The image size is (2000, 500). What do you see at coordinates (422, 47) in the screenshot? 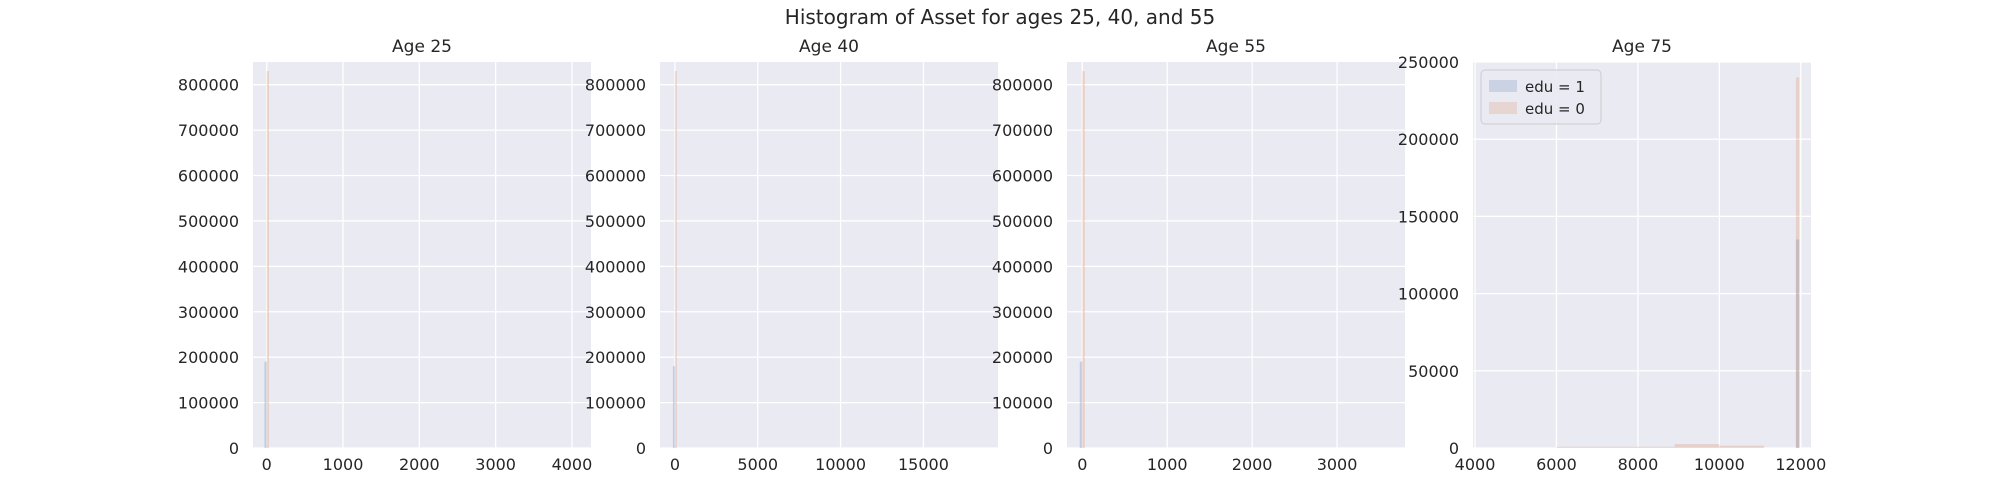
I see `panel-title: Age 25` at bounding box center [422, 47].